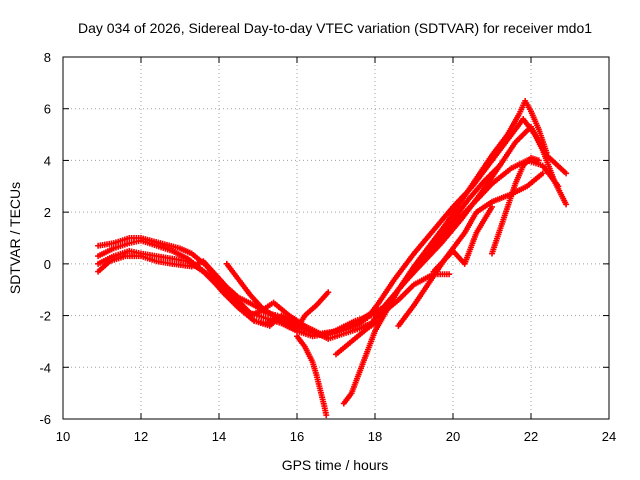 The width and height of the screenshot is (640, 480). Describe the element at coordinates (47, 212) in the screenshot. I see `y-tick-label: 2` at that location.